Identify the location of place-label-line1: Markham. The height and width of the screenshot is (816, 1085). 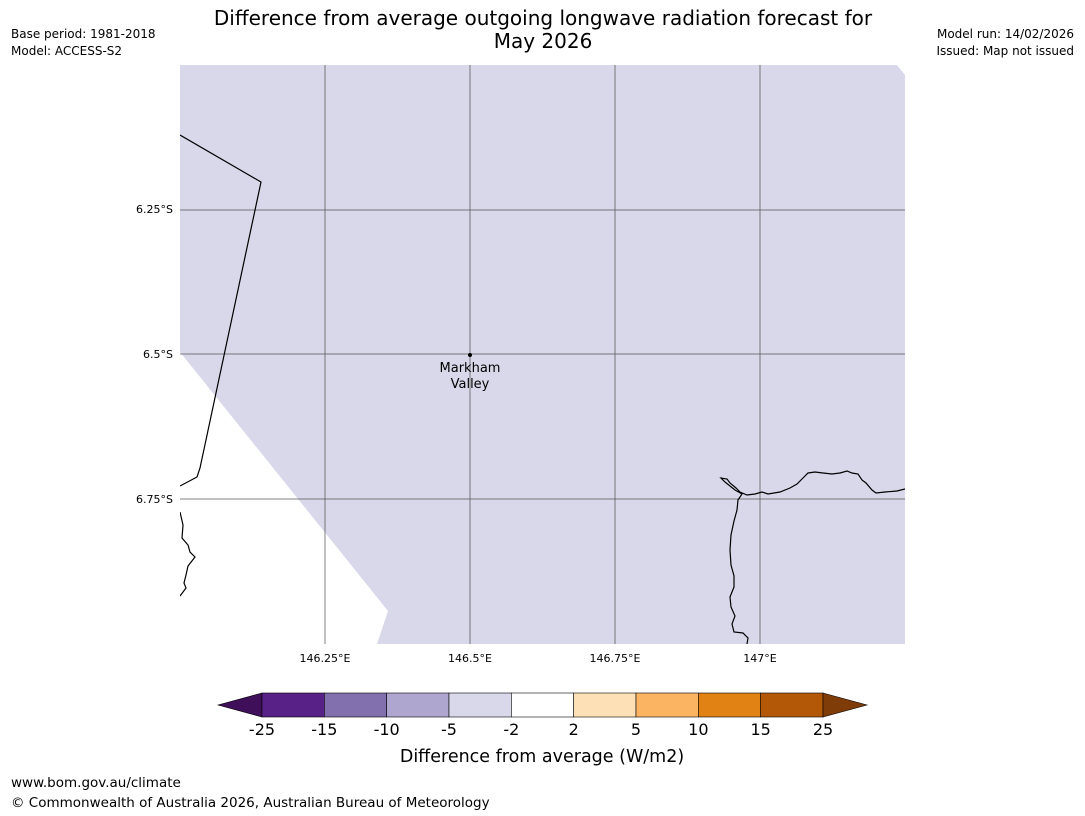
(470, 368).